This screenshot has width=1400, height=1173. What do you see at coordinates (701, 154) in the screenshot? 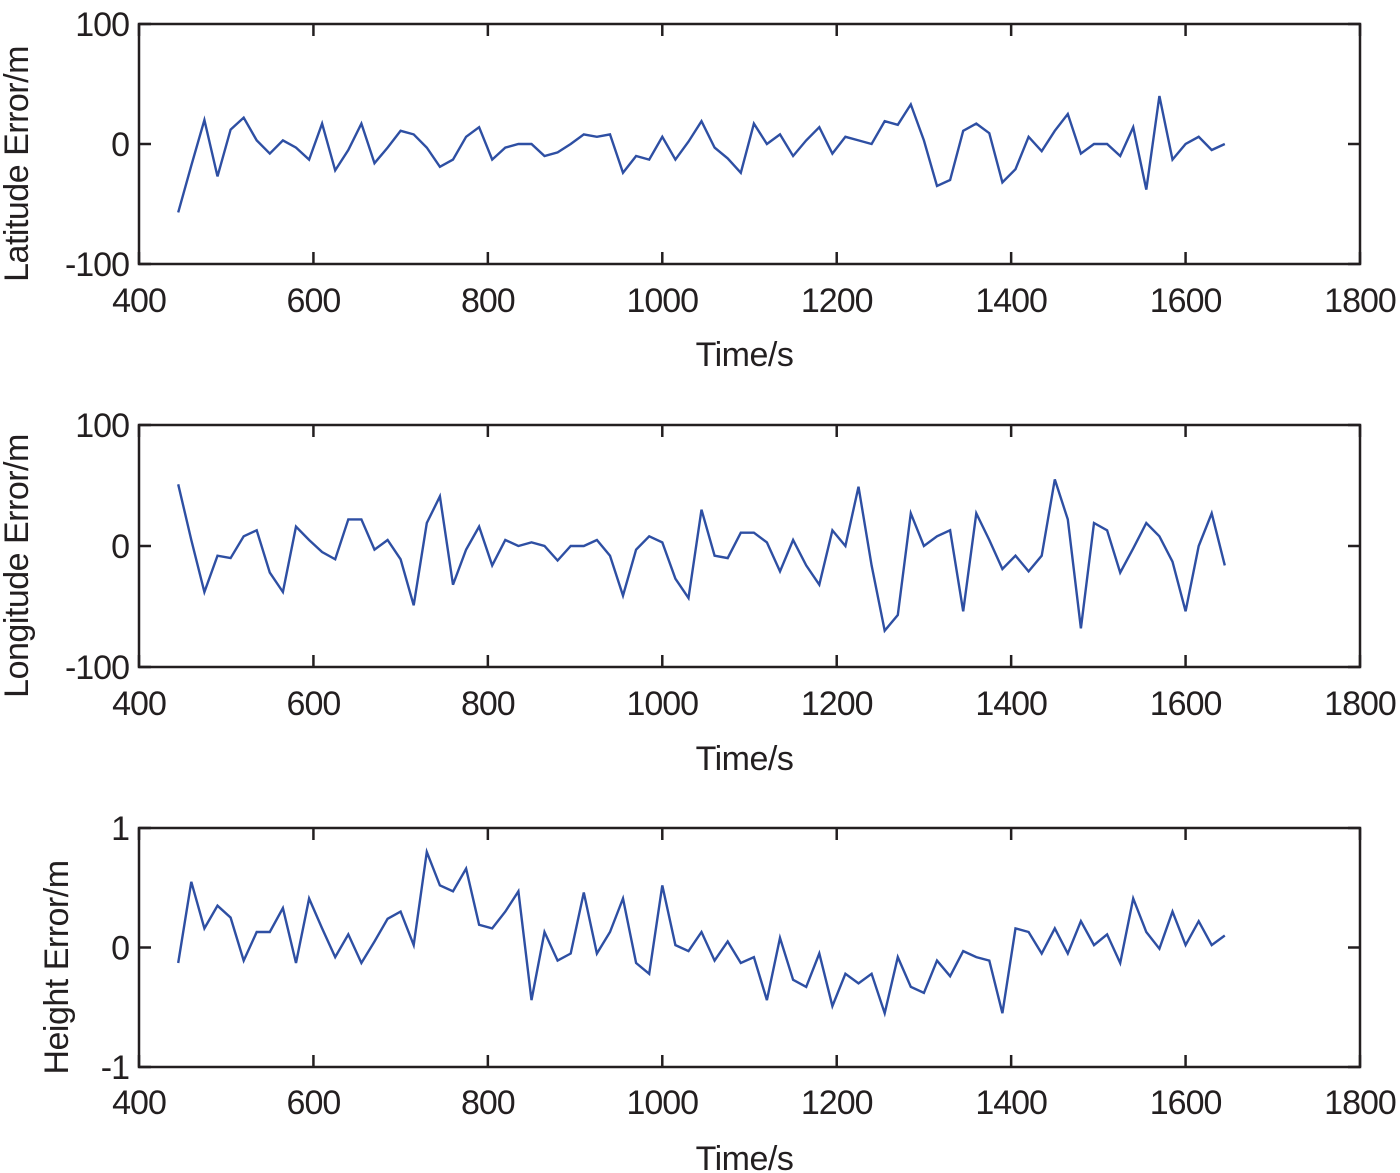
I see `latitude-error-line` at bounding box center [701, 154].